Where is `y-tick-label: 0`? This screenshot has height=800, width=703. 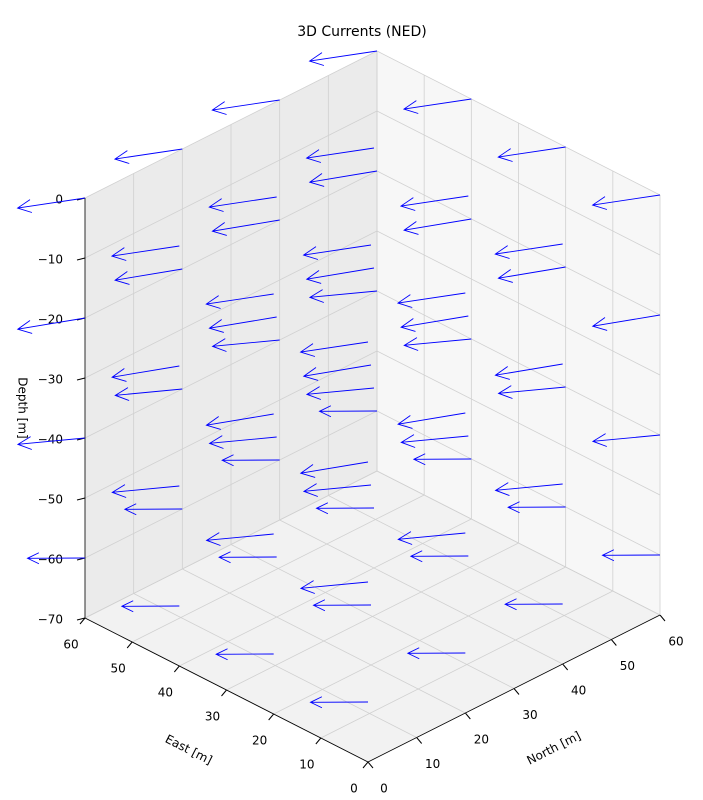 y-tick-label: 0 is located at coordinates (354, 789).